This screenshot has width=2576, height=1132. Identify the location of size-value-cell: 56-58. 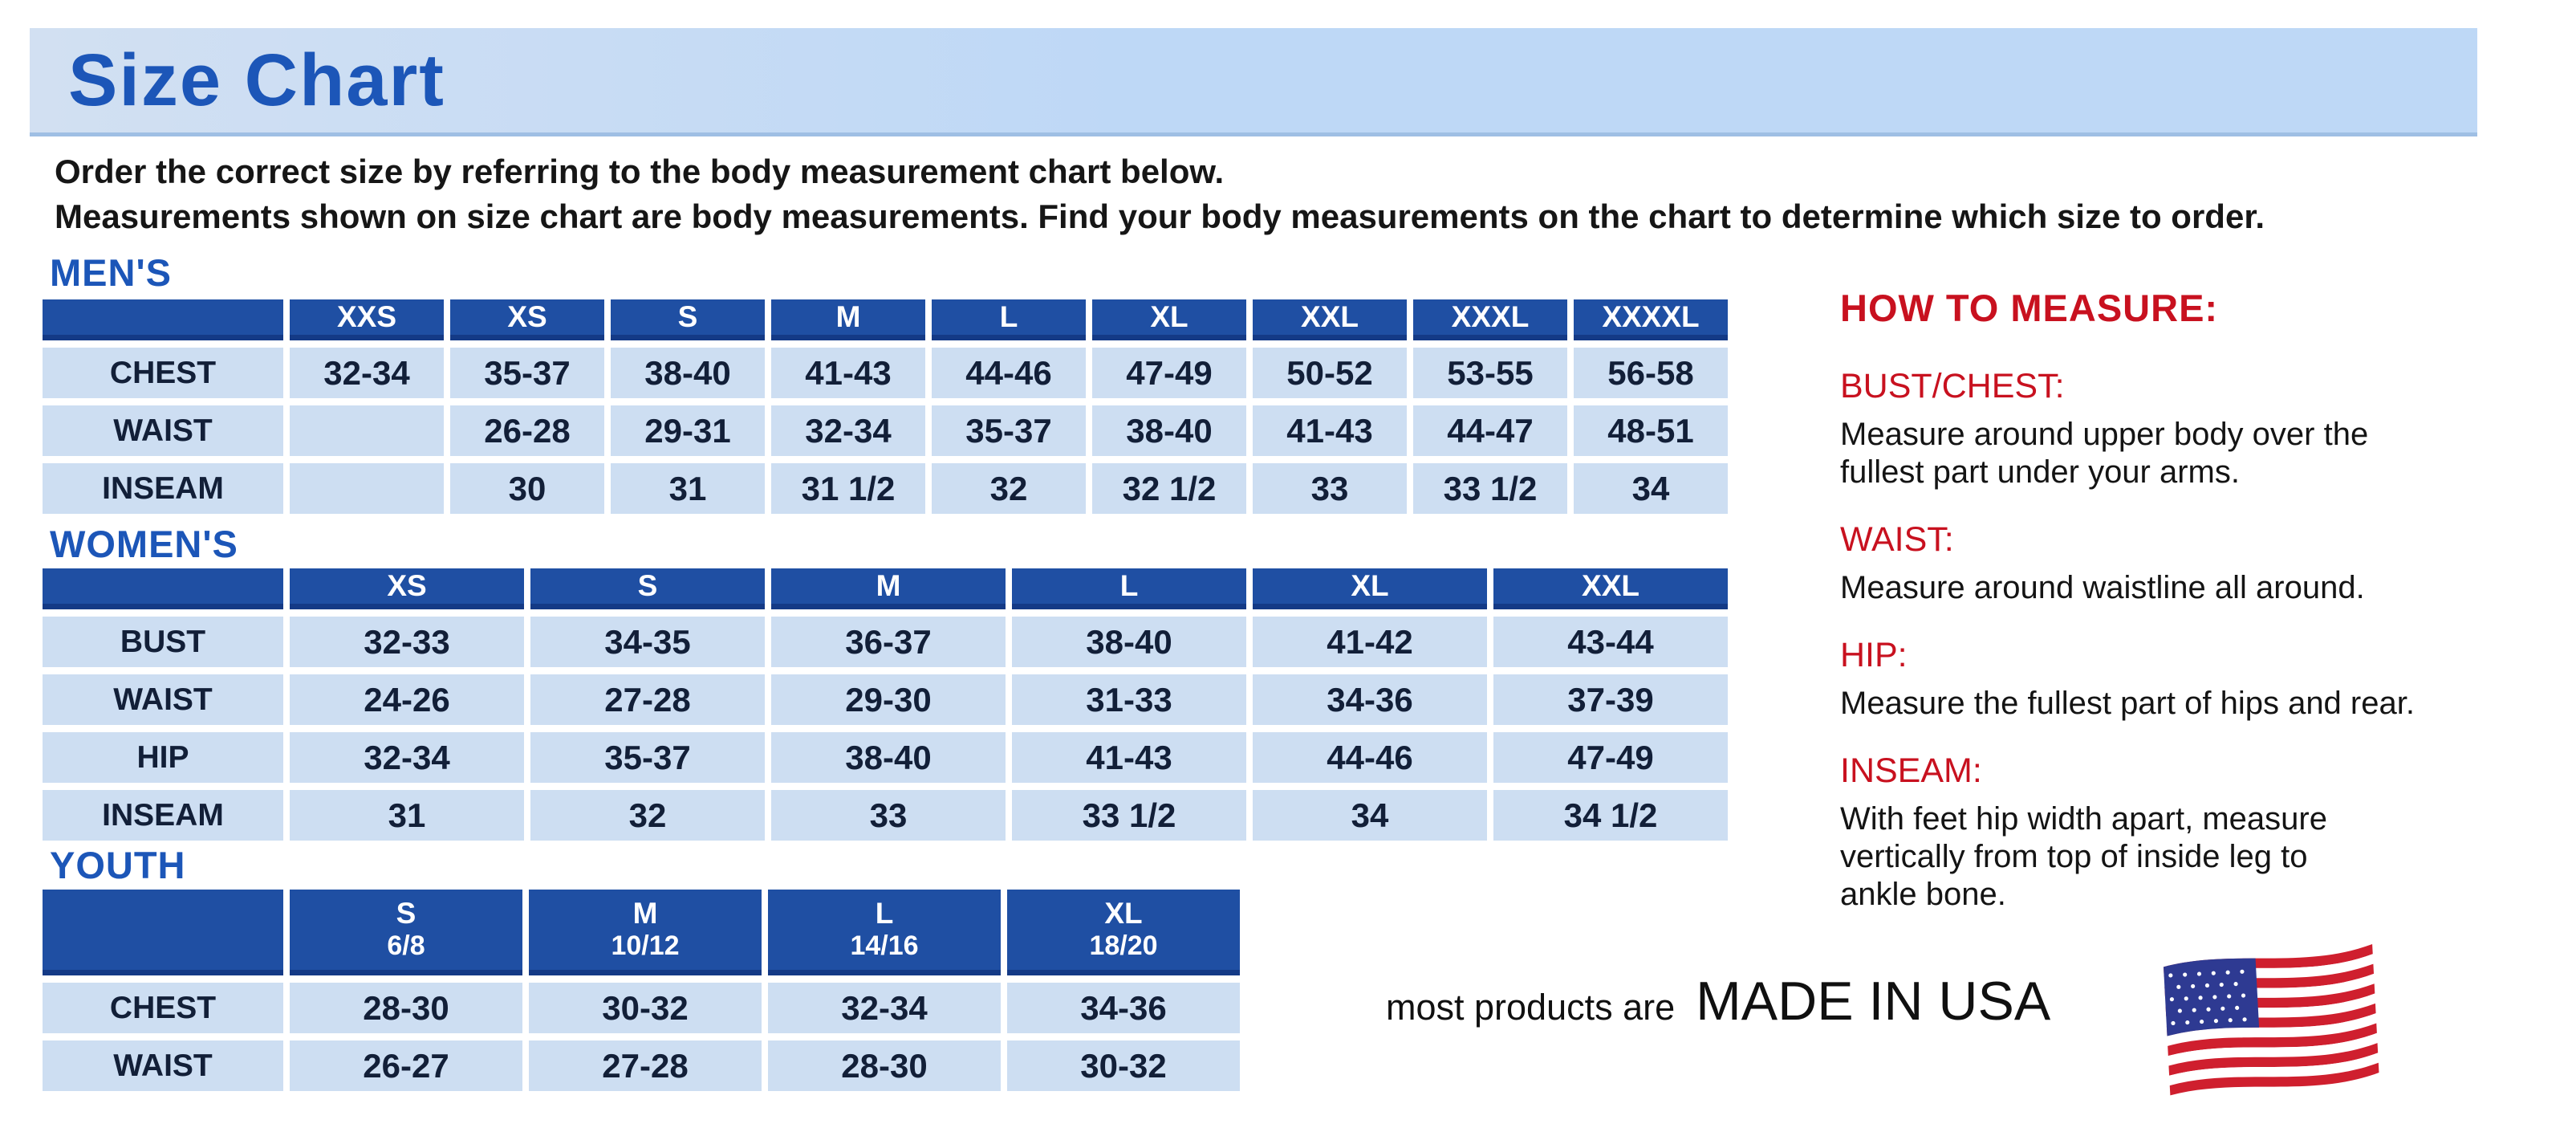
(1651, 373).